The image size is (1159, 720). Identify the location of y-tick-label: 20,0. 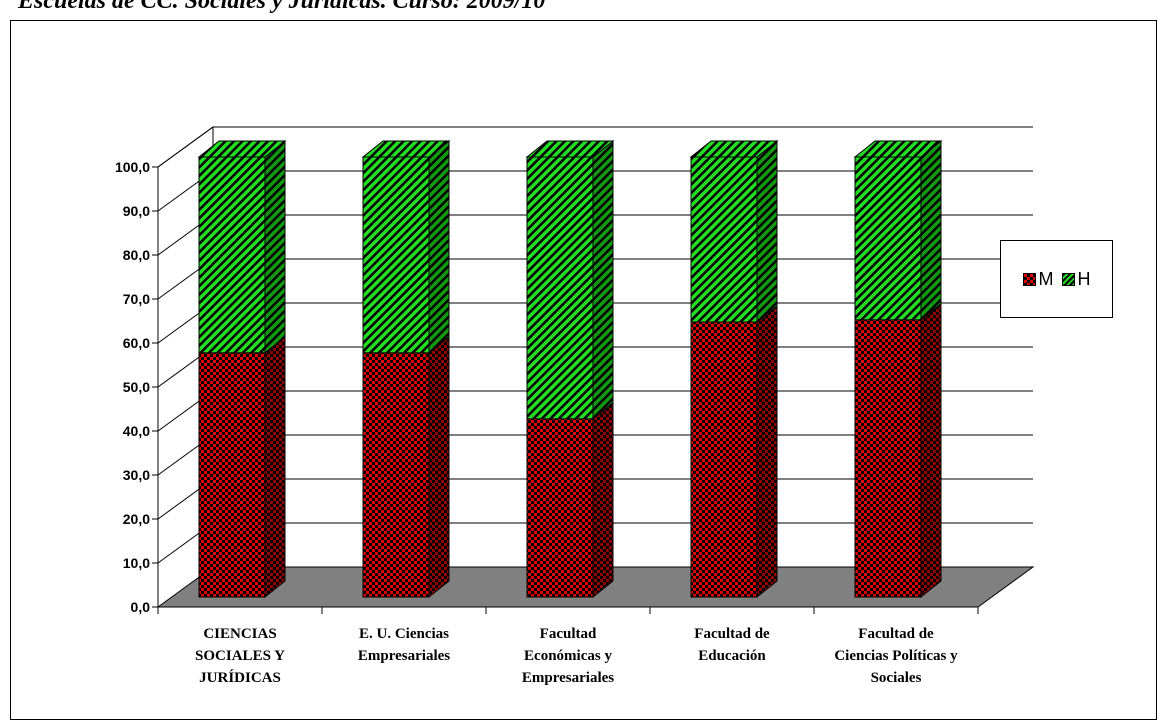
(136, 519).